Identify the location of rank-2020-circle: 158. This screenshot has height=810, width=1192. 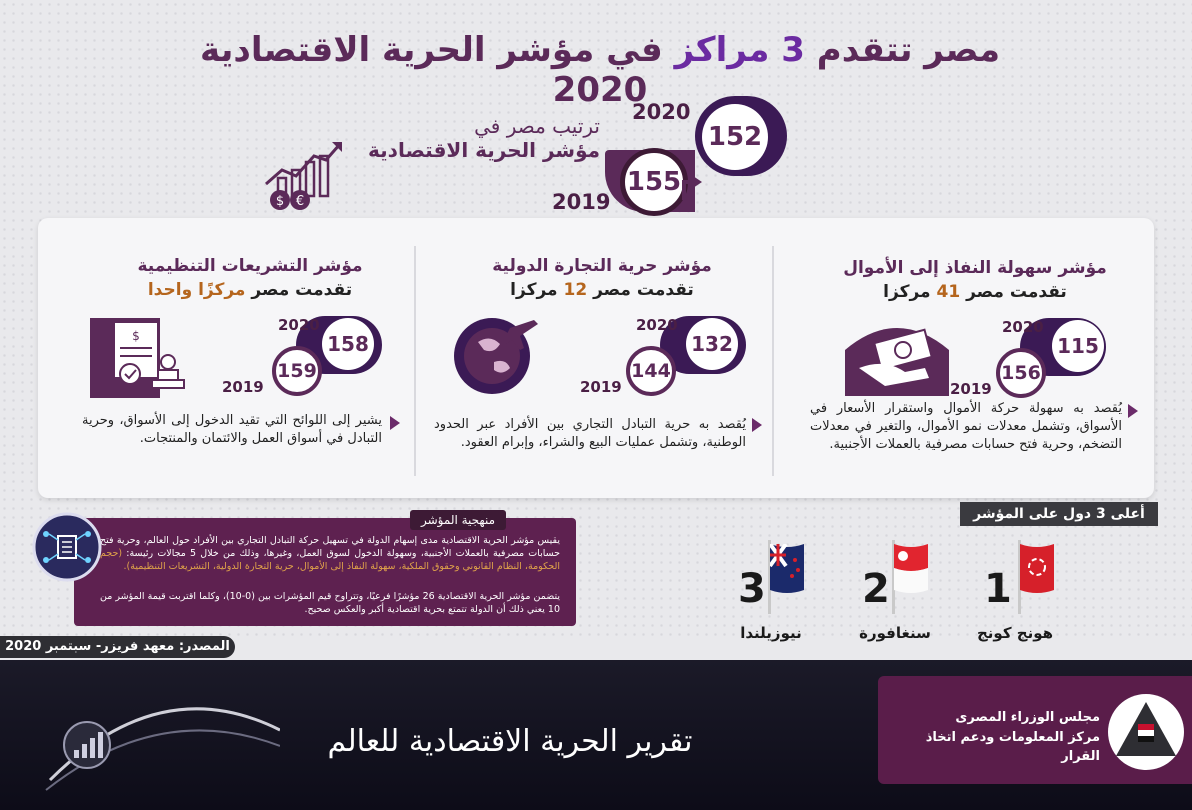
(348, 344).